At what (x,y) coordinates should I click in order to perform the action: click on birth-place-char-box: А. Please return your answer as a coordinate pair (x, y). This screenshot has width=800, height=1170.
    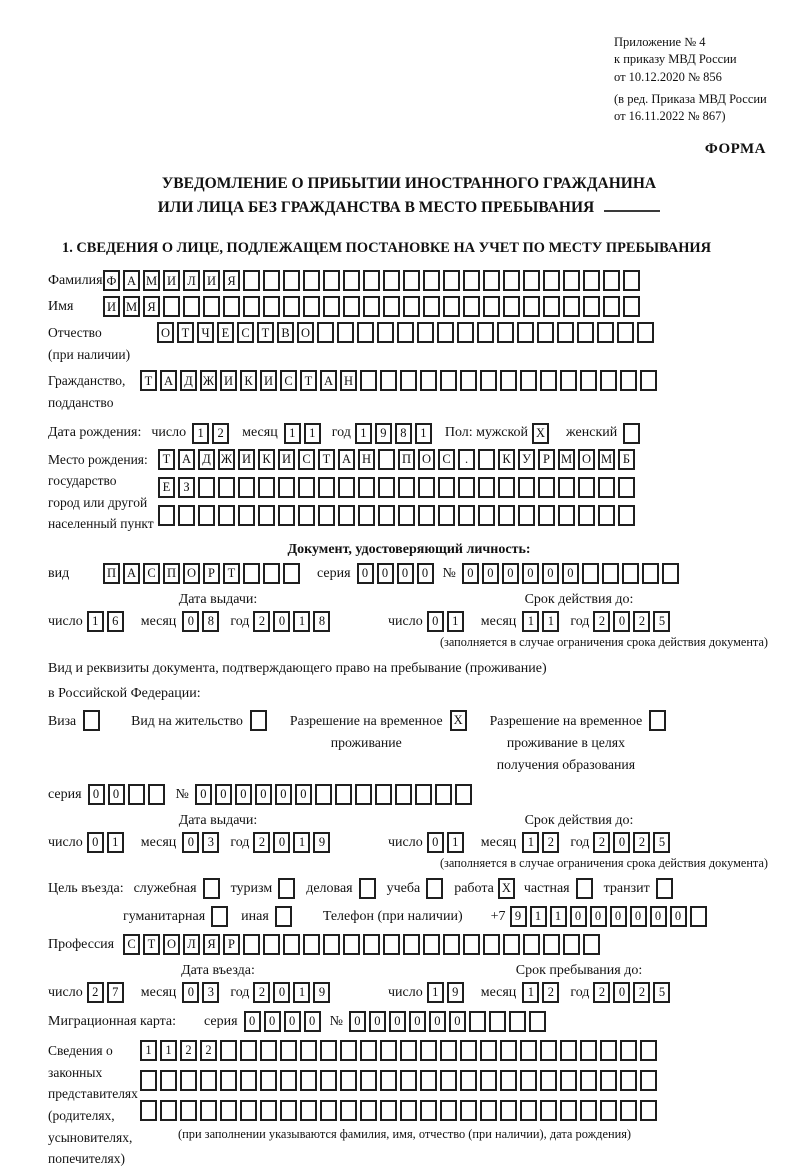
    Looking at the image, I should click on (346, 459).